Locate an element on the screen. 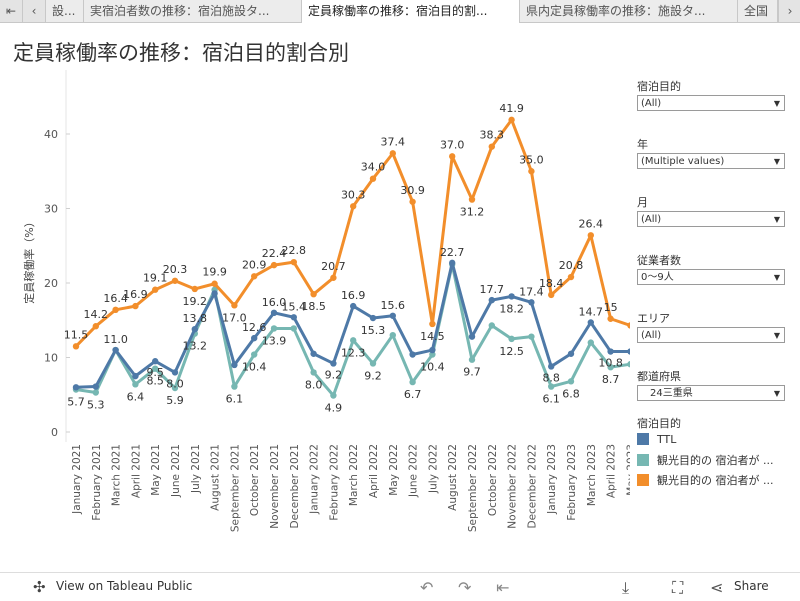  filter-year-select: (Multiple values) ▼ is located at coordinates (711, 161).